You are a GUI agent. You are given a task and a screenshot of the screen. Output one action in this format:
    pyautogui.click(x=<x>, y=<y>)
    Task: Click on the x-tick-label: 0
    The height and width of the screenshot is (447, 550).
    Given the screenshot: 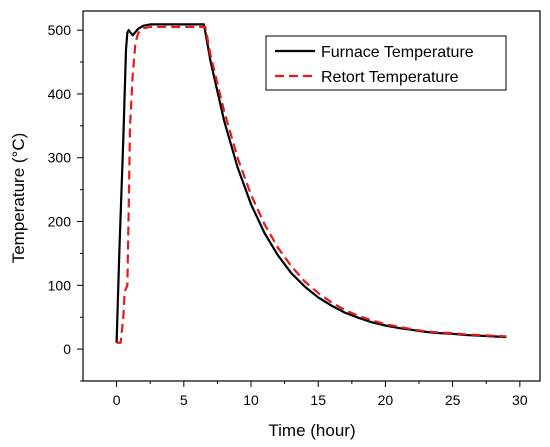 What is the action you would take?
    pyautogui.click(x=117, y=400)
    